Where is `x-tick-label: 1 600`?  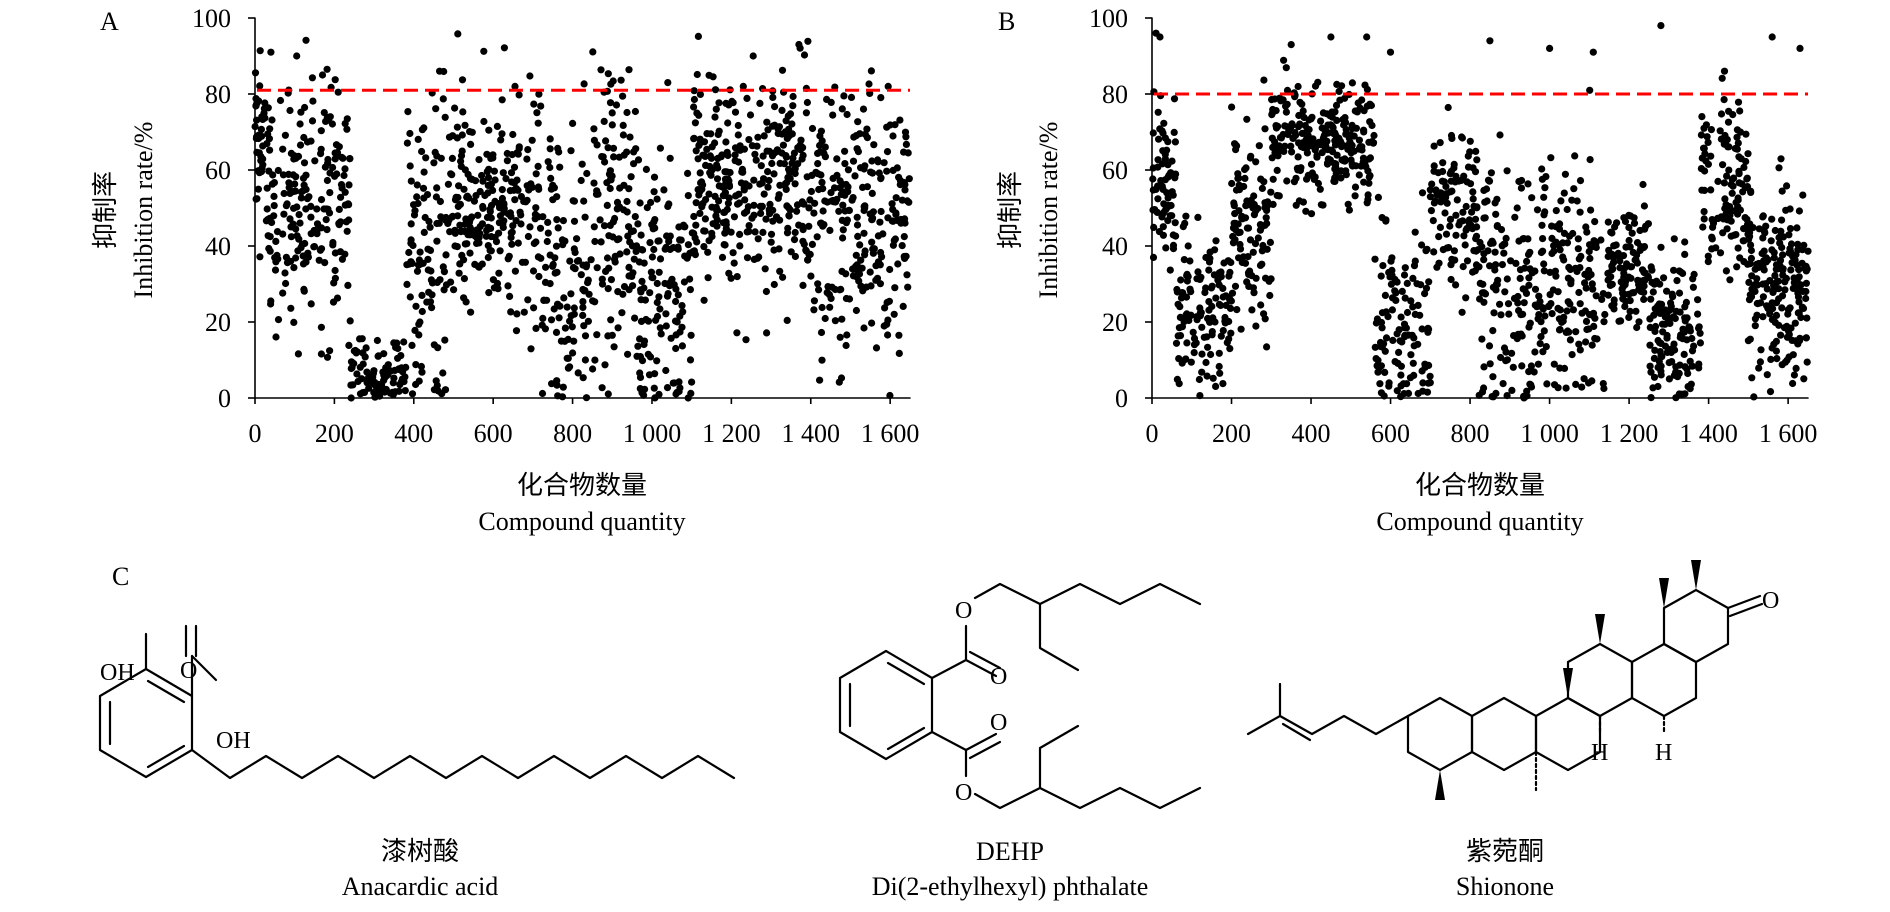
x-tick-label: 1 600 is located at coordinates (890, 433).